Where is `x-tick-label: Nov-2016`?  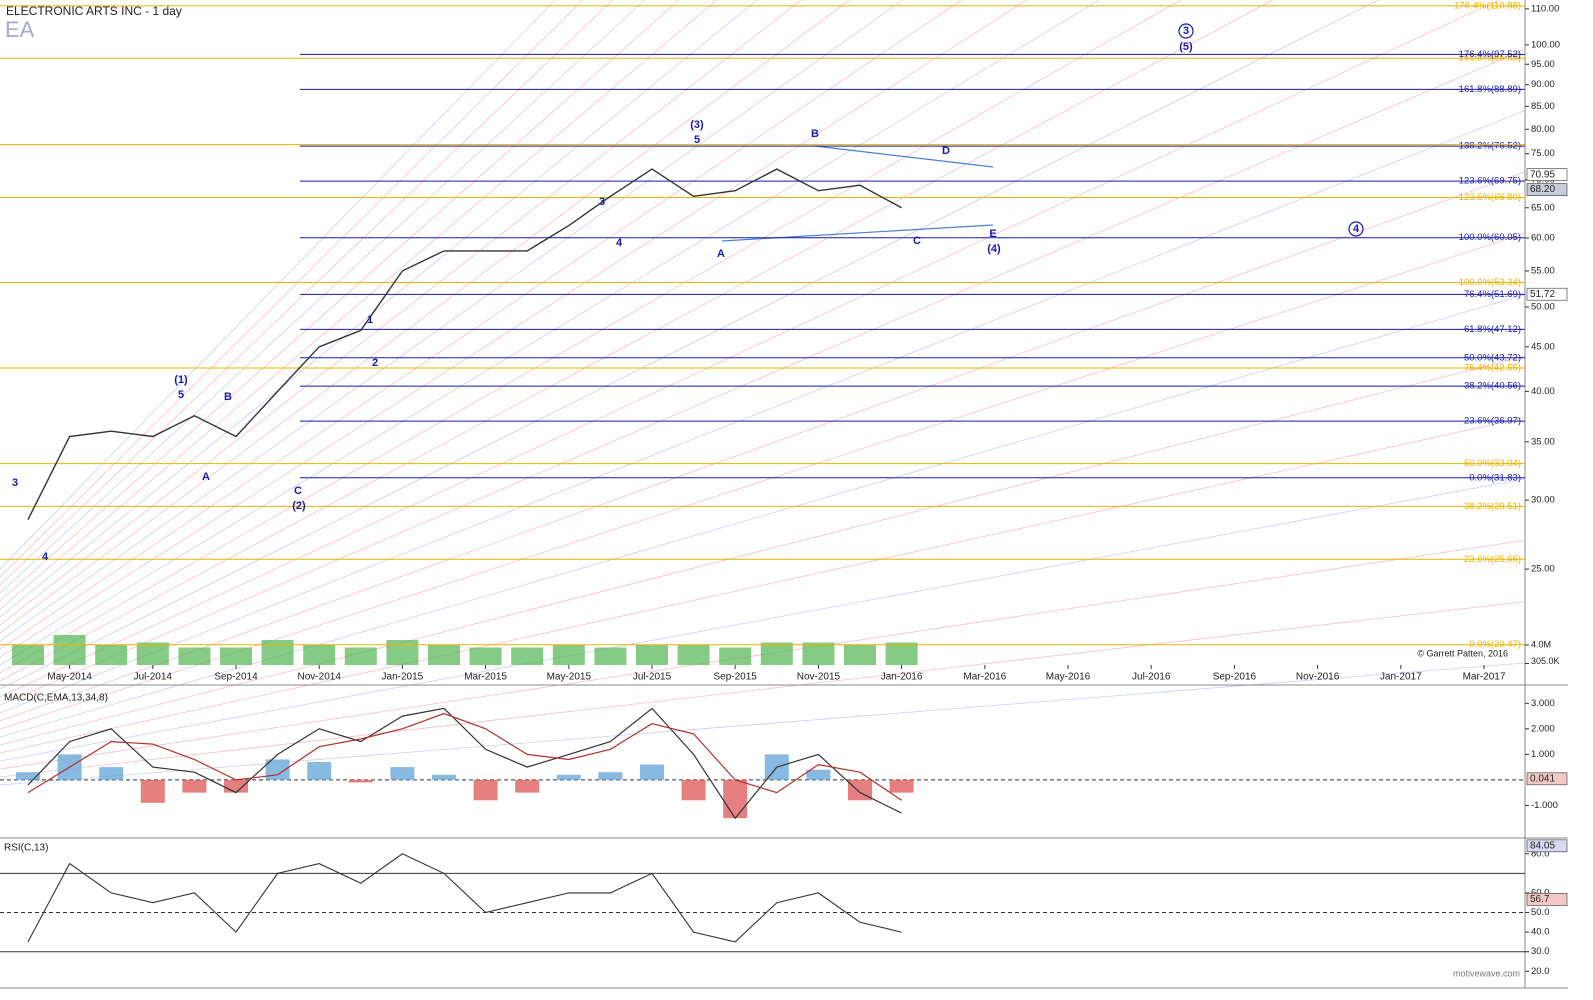
x-tick-label: Nov-2016 is located at coordinates (1318, 677).